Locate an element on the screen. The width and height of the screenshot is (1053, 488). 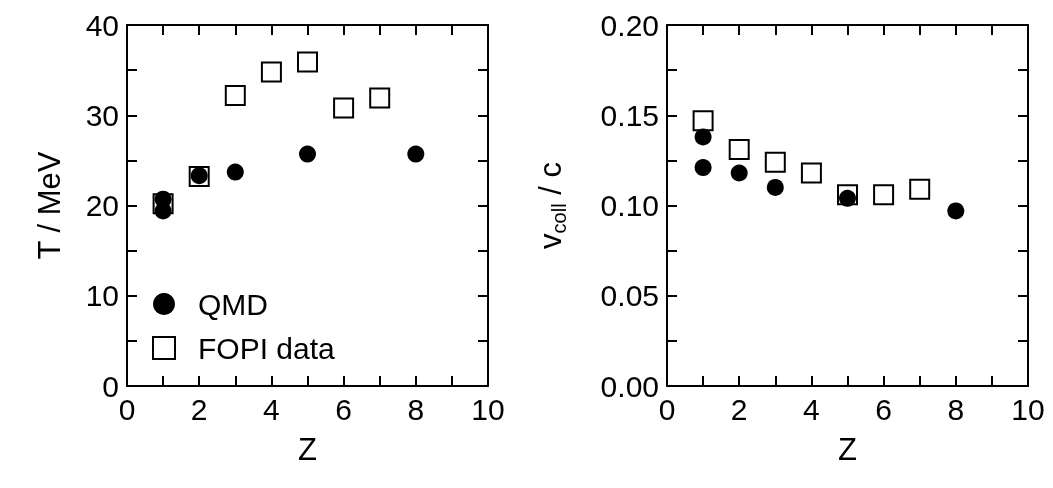
y-tick-label: 30 is located at coordinates (102, 115).